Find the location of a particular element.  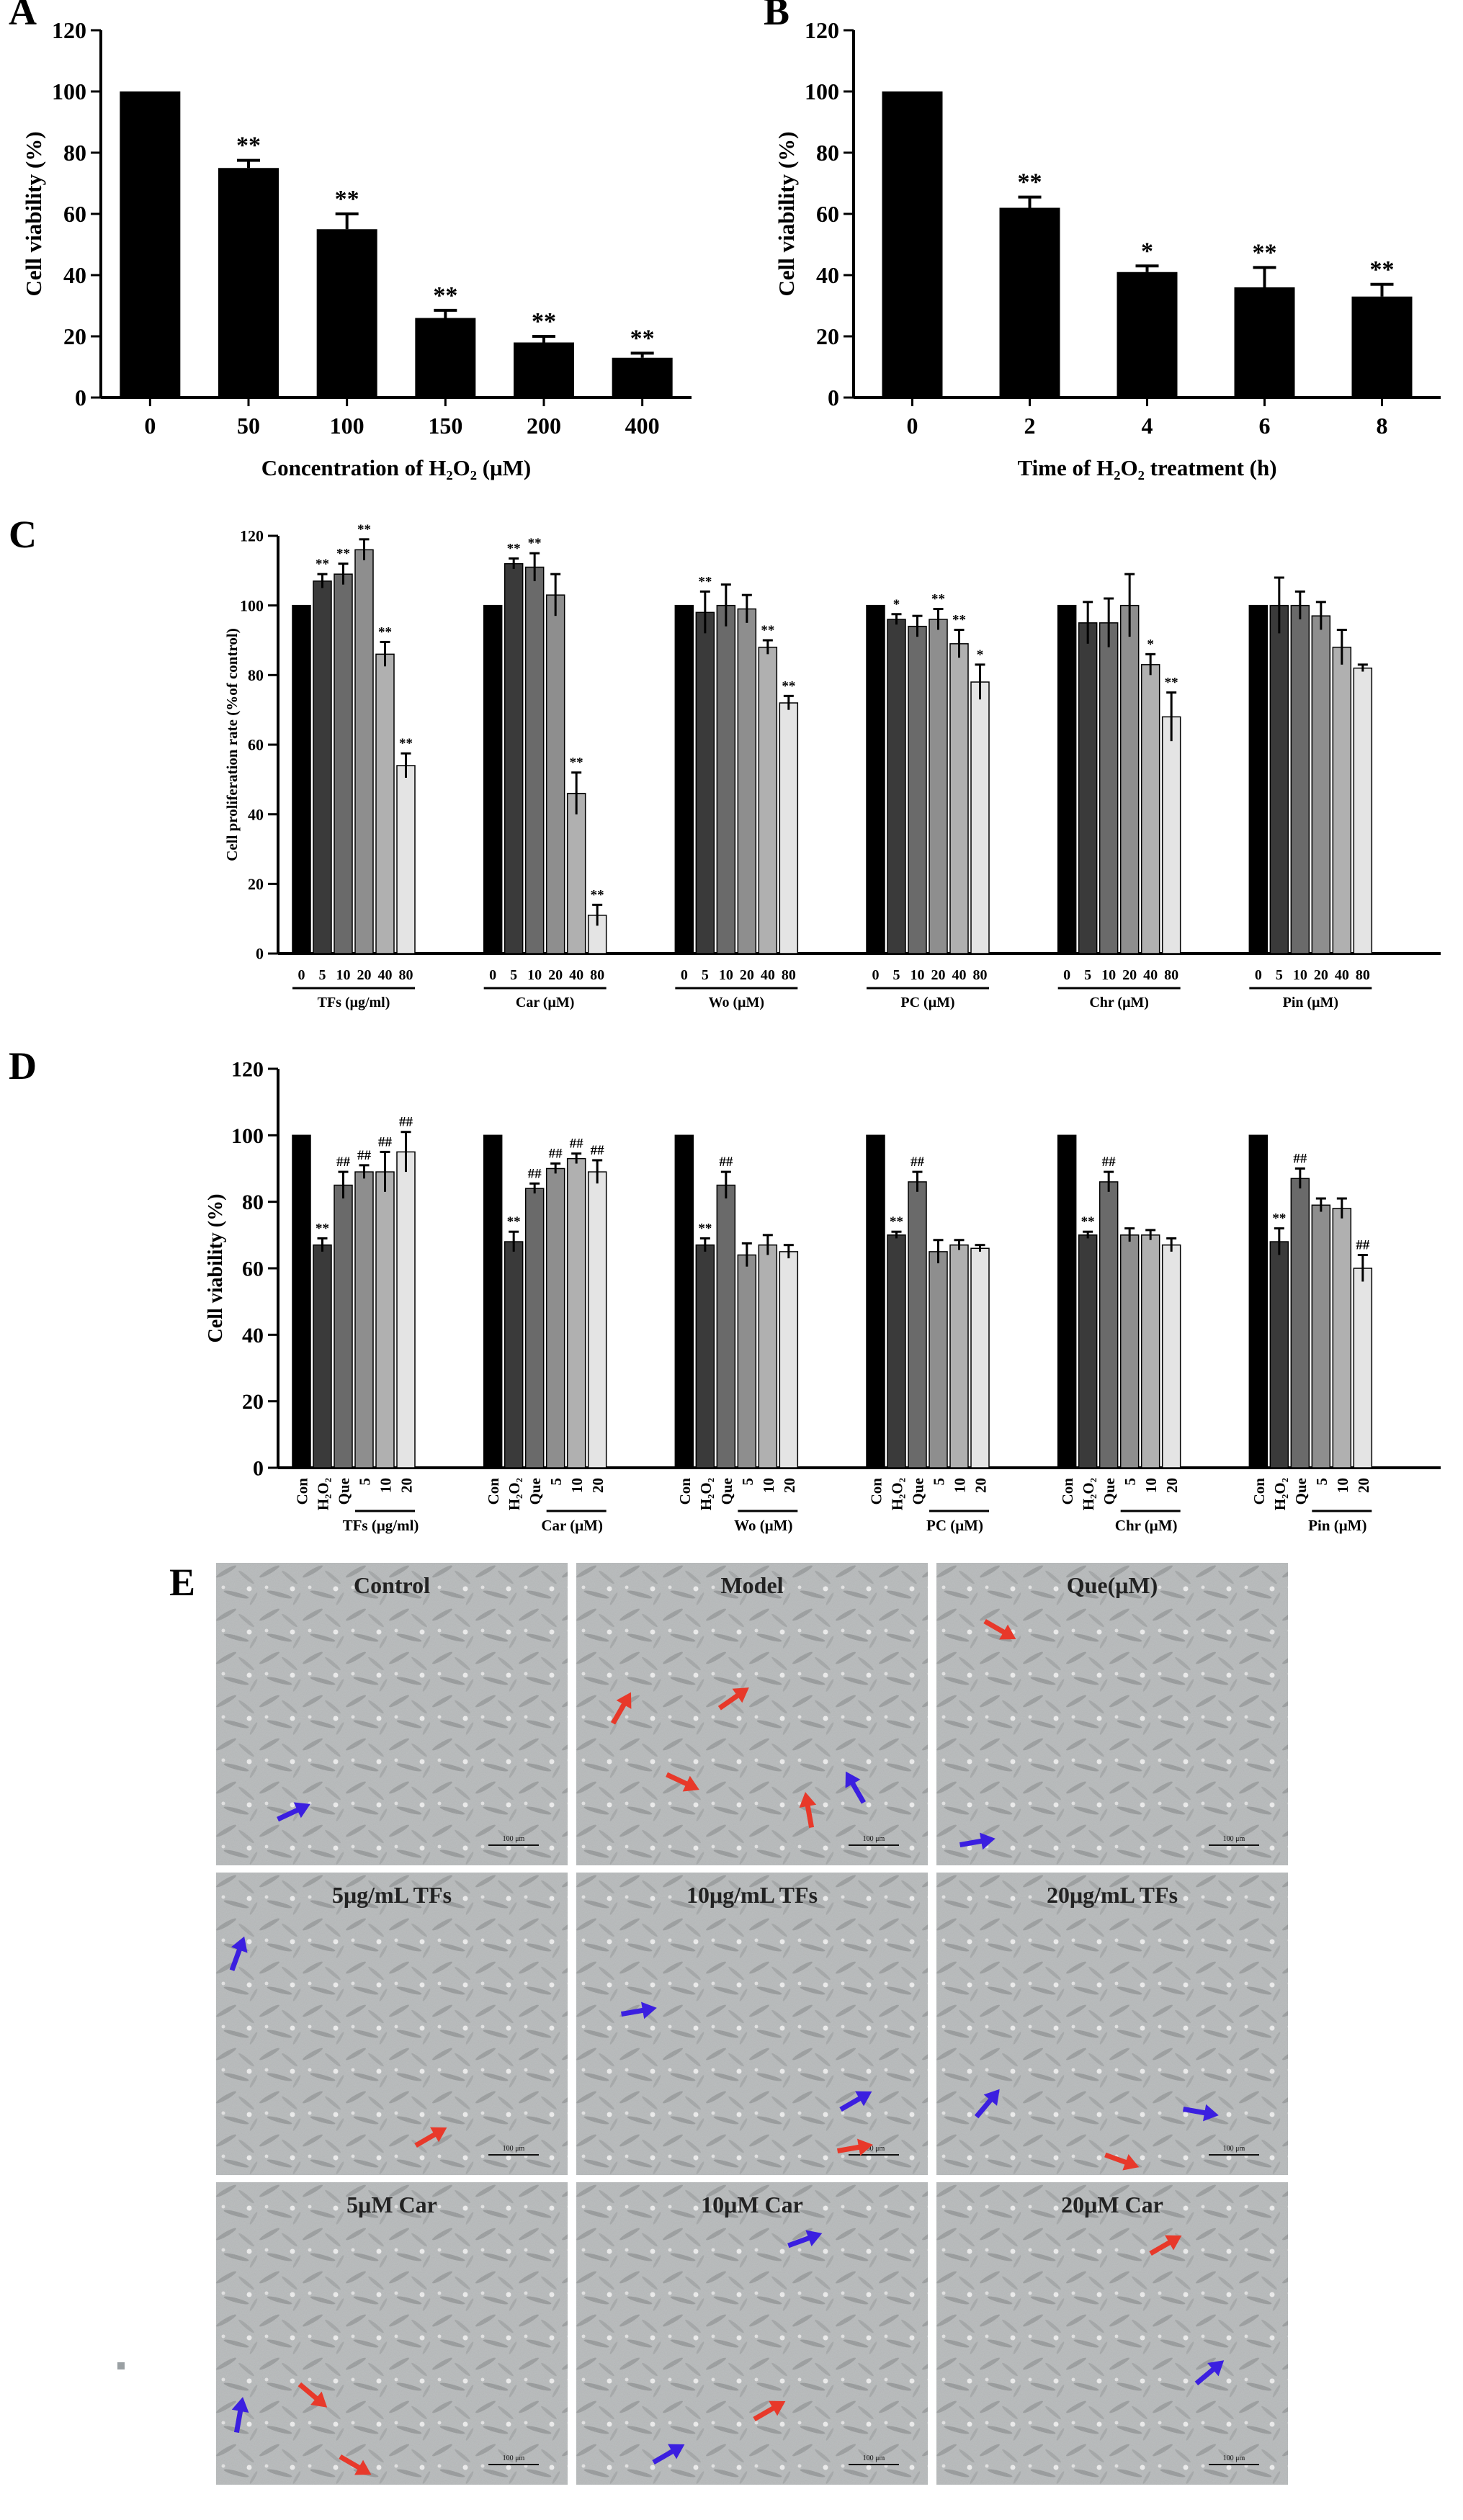

micrograph-tile: Model 100 μm is located at coordinates (752, 1714).